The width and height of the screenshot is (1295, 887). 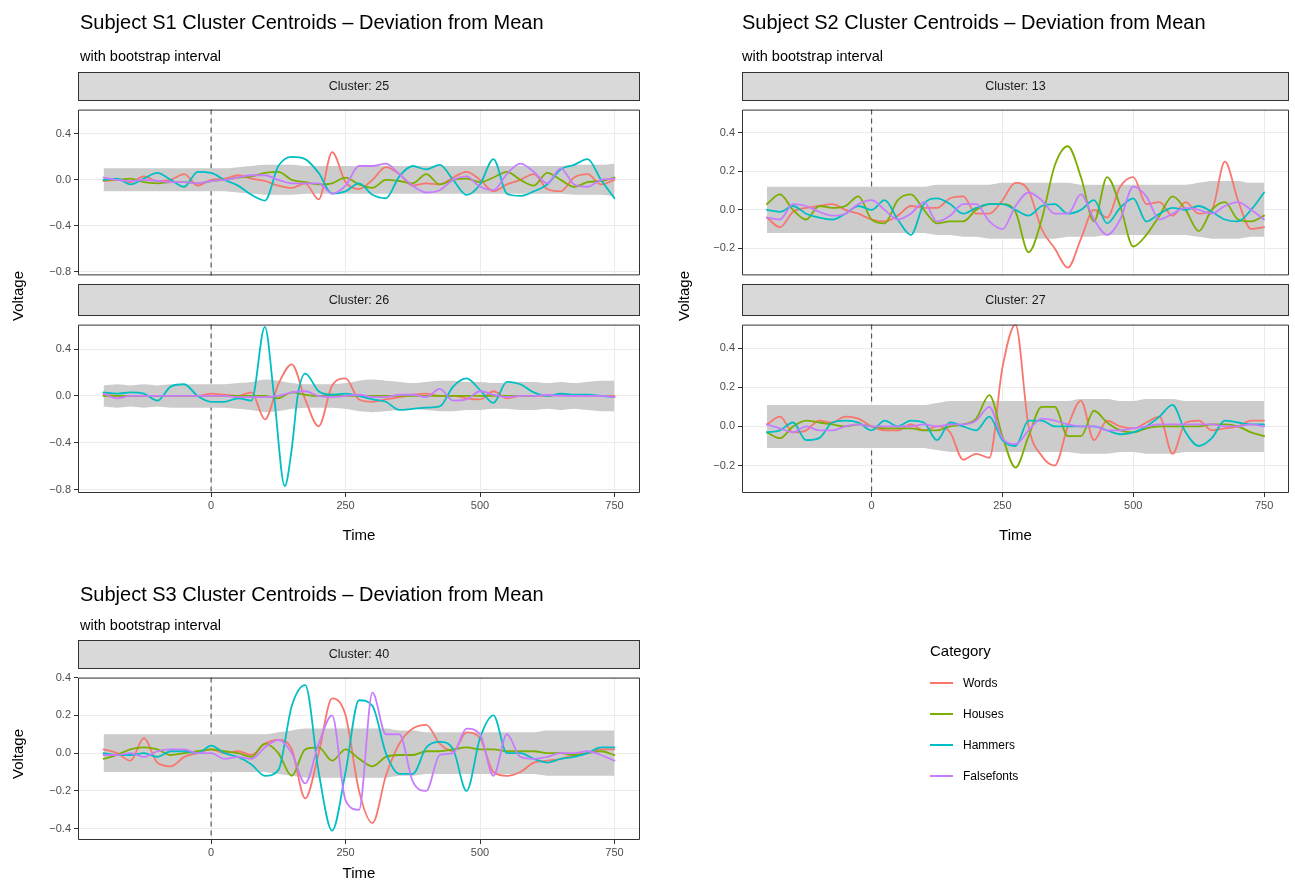 I want to click on legend-label: Houses, so click(x=983, y=713).